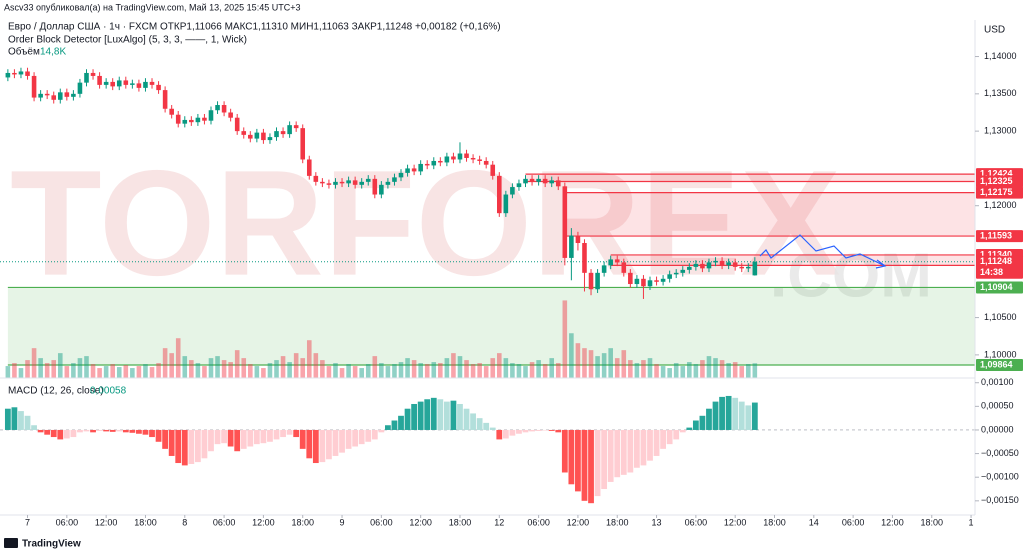 This screenshot has width=1024, height=555. What do you see at coordinates (11, 543) in the screenshot?
I see `logo-icon` at bounding box center [11, 543].